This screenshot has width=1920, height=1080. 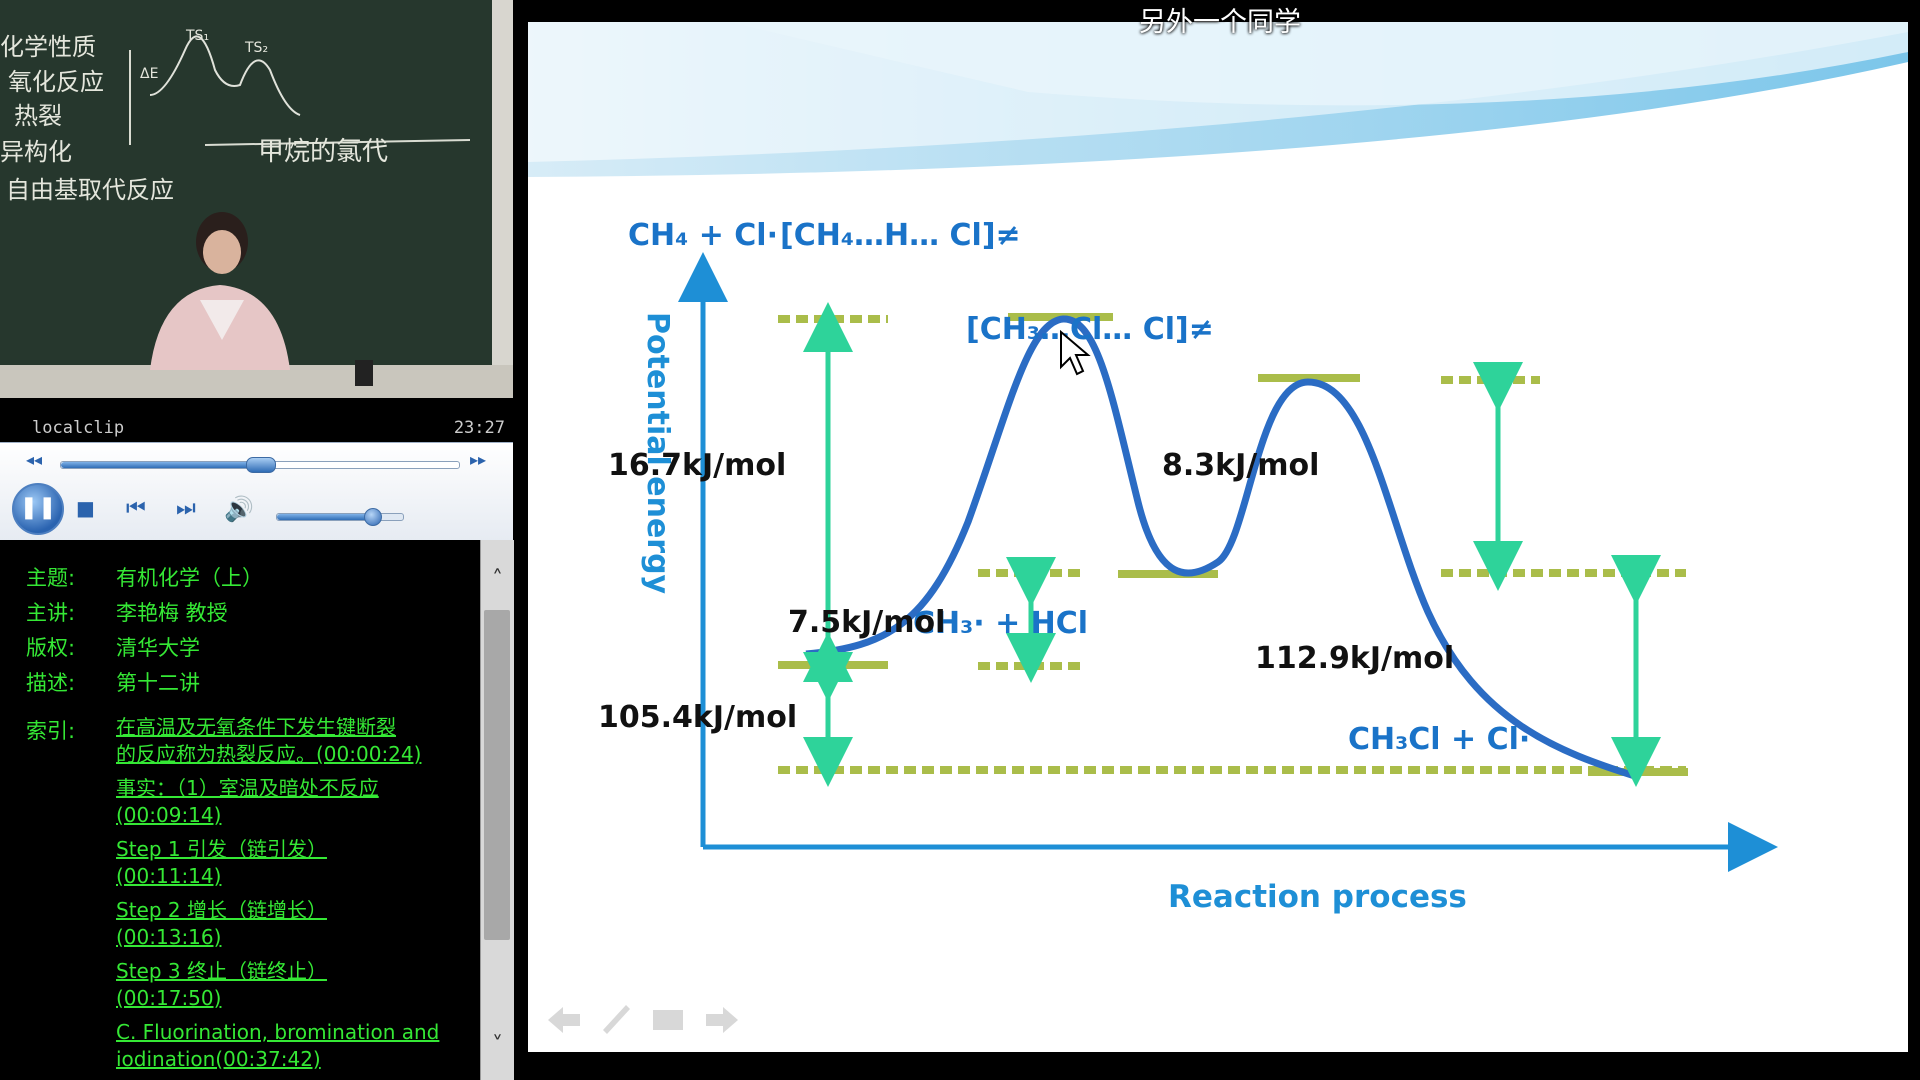 What do you see at coordinates (291, 802) in the screenshot?
I see `index-link-1: 事实：（1）室温及暗处不反应 (00:09:14)` at bounding box center [291, 802].